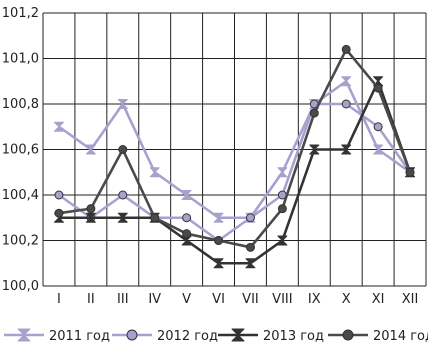 This screenshot has height=351, width=428. Describe the element at coordinates (346, 299) in the screenshot. I see `x-tick-label: X` at that location.